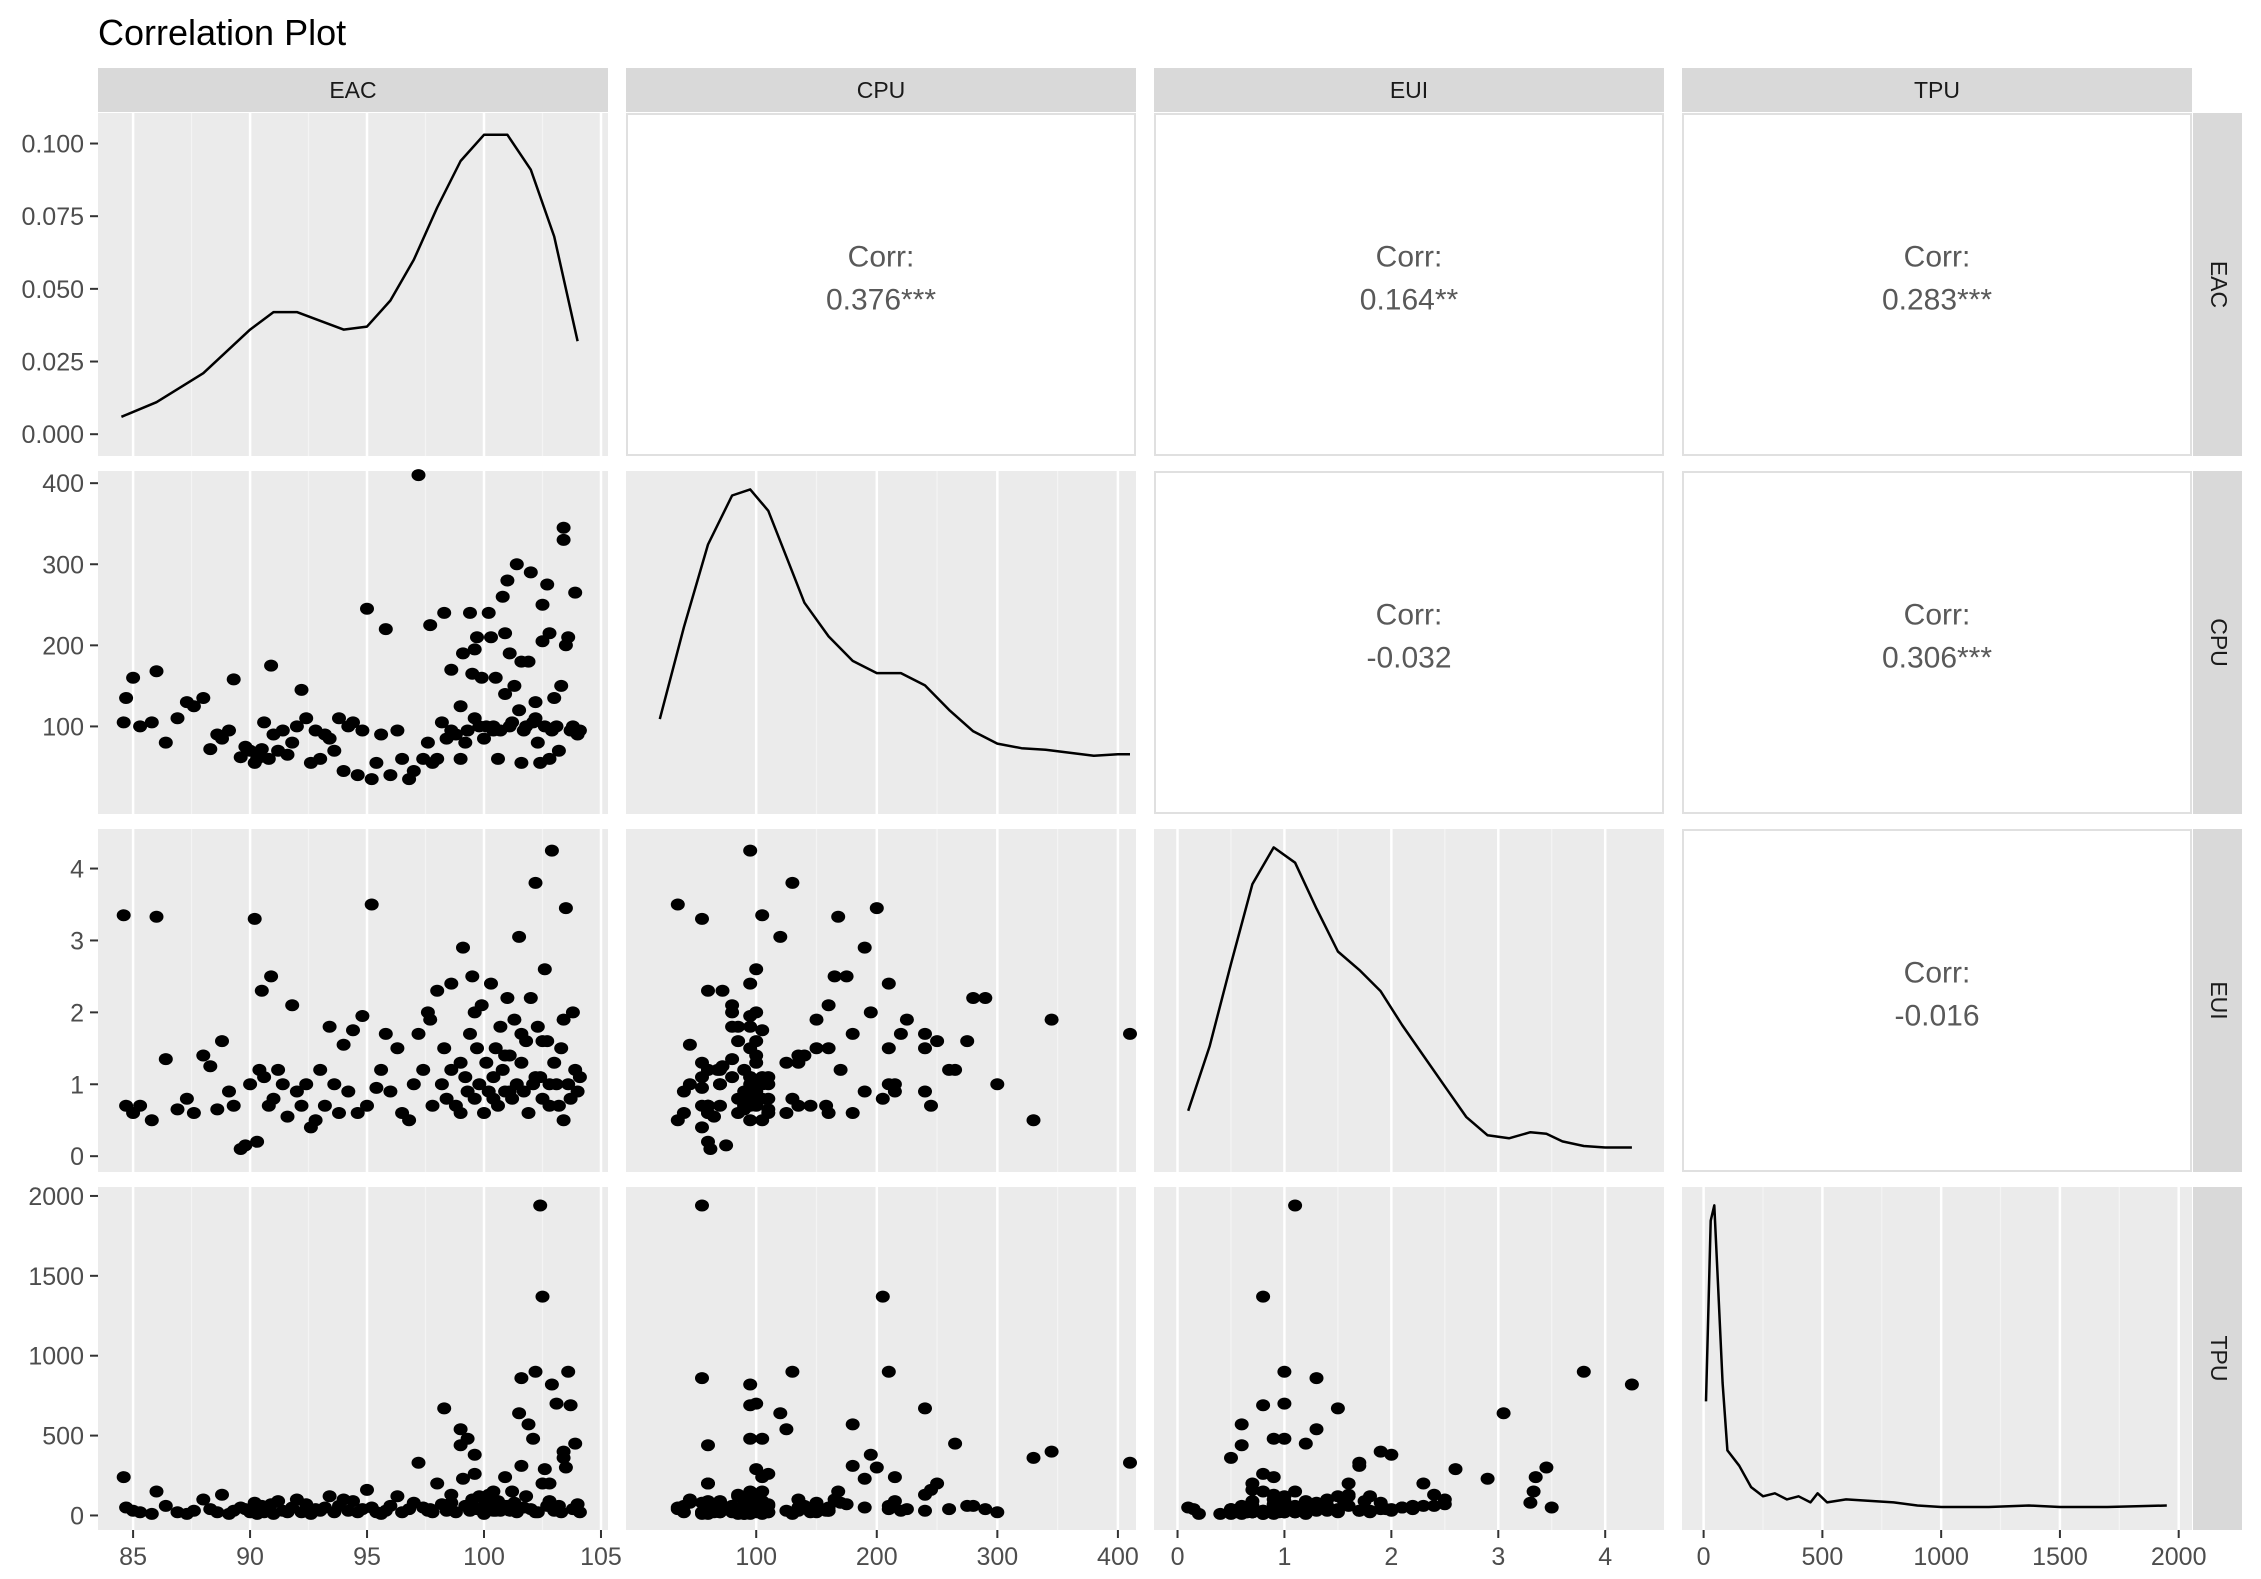 The height and width of the screenshot is (1579, 2261). Describe the element at coordinates (997, 1557) in the screenshot. I see `x-tick-label: 300` at that location.